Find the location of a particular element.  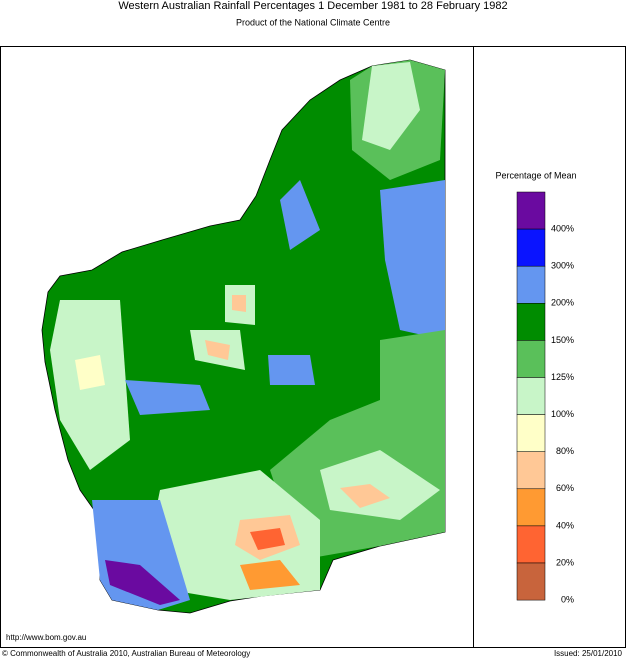

legend-label: 60% is located at coordinates (565, 488).